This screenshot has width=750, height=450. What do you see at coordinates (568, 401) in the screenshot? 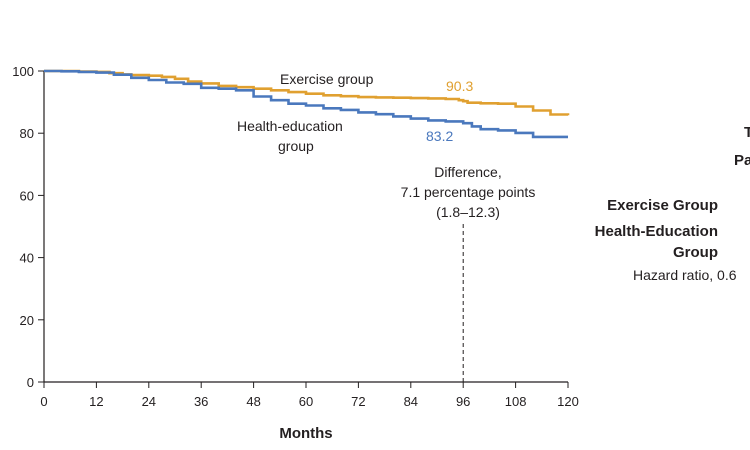
I see `x-tick-label: 120` at bounding box center [568, 401].